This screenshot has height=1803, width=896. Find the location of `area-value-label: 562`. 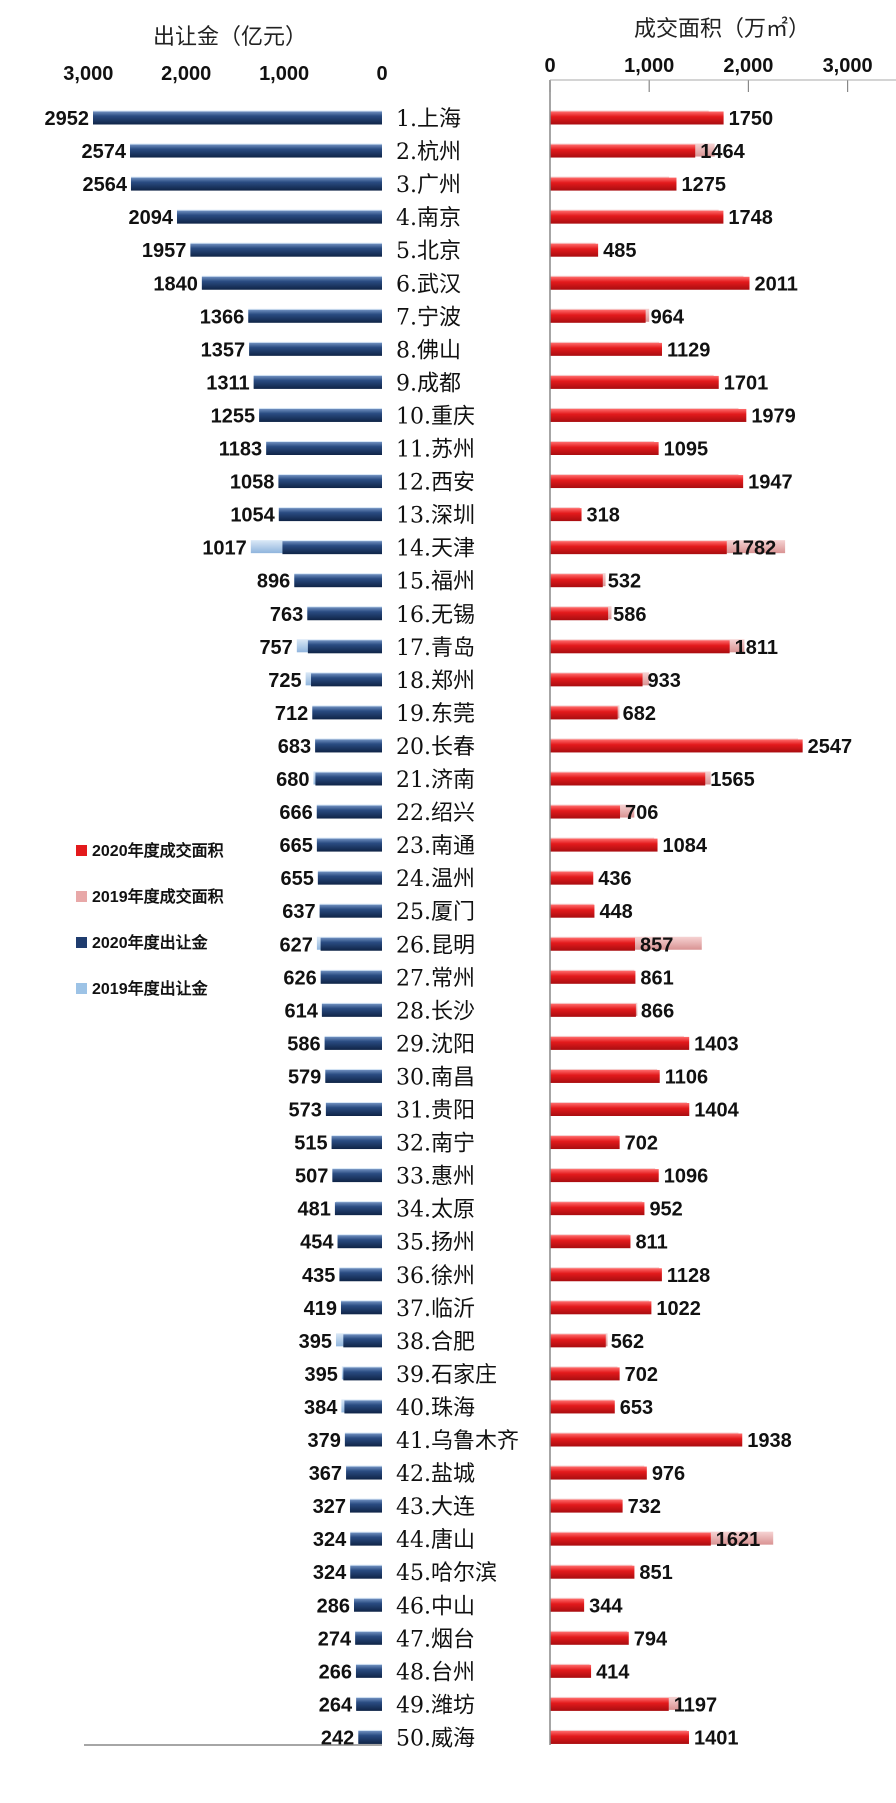

area-value-label: 562 is located at coordinates (627, 1342).